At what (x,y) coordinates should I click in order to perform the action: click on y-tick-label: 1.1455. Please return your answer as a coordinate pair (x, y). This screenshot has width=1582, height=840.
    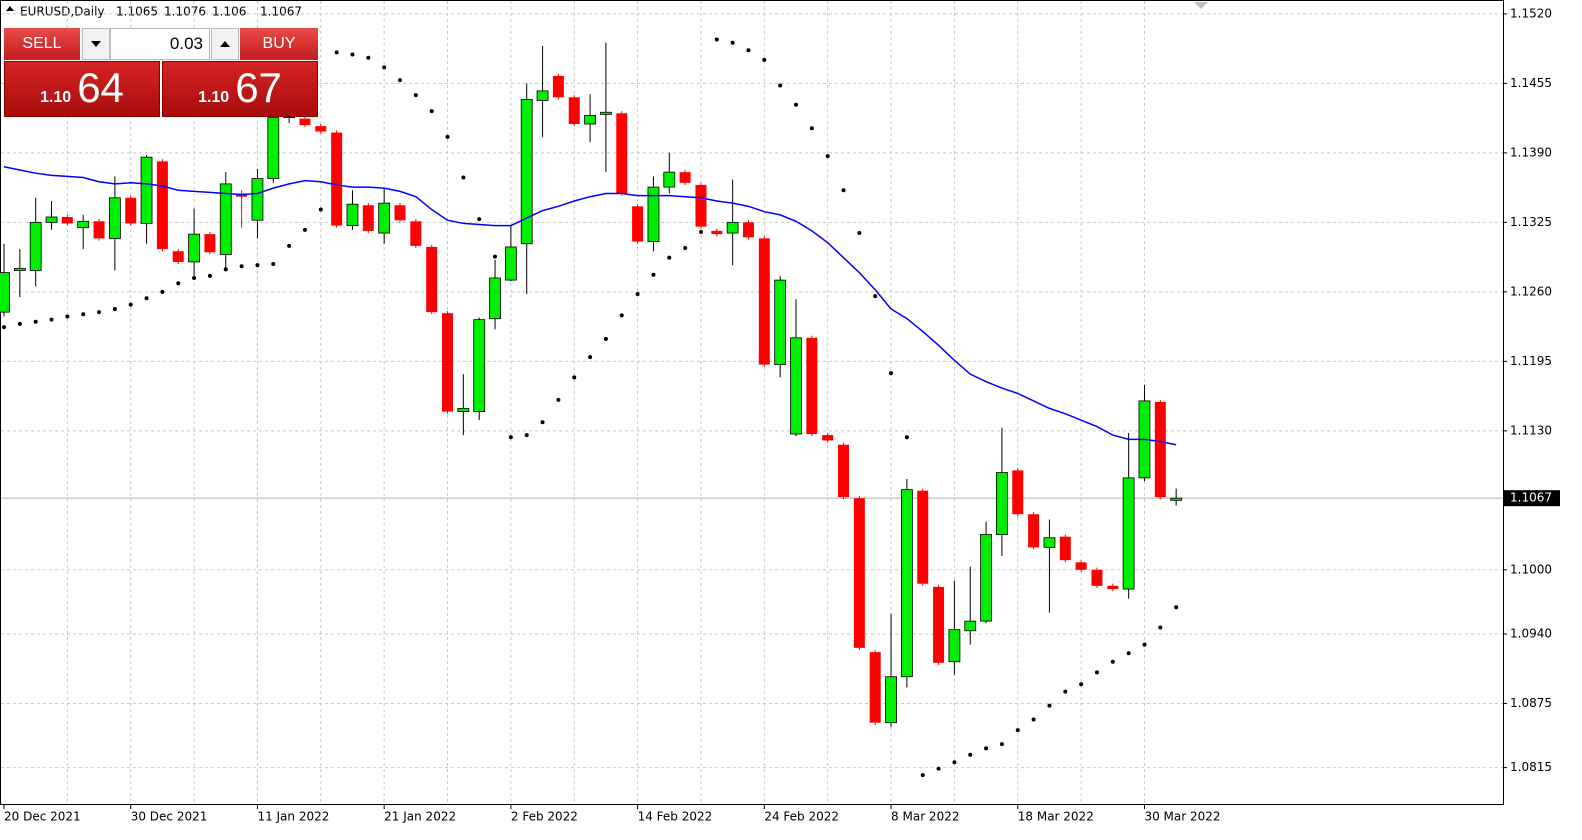
    Looking at the image, I should click on (1531, 83).